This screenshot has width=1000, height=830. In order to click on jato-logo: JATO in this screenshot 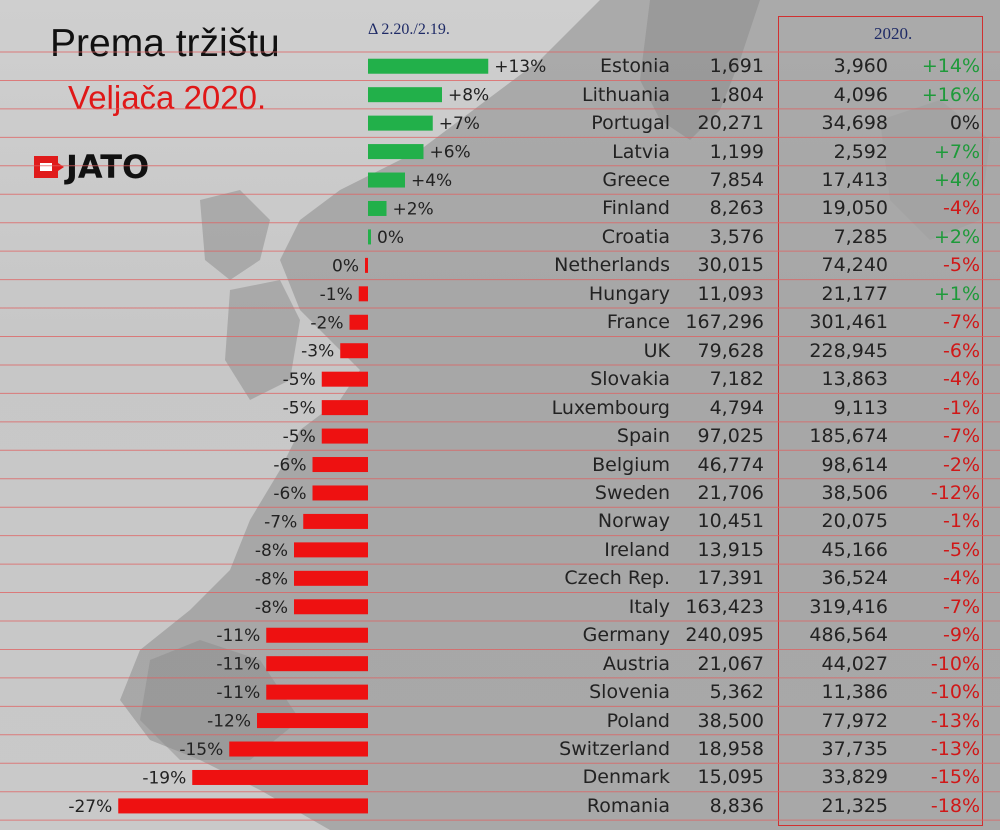, I will do `click(91, 167)`.